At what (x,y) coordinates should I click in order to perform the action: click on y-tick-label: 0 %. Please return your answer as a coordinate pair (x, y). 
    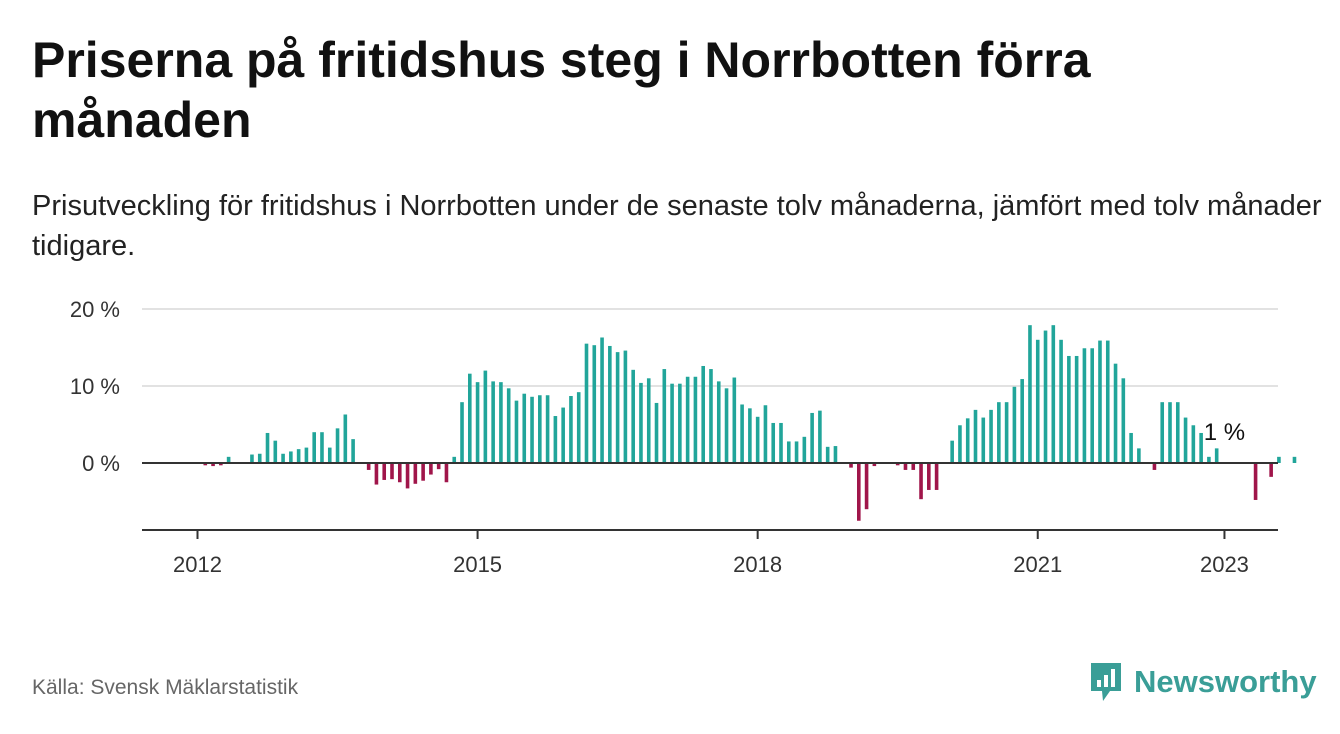
    Looking at the image, I should click on (101, 463).